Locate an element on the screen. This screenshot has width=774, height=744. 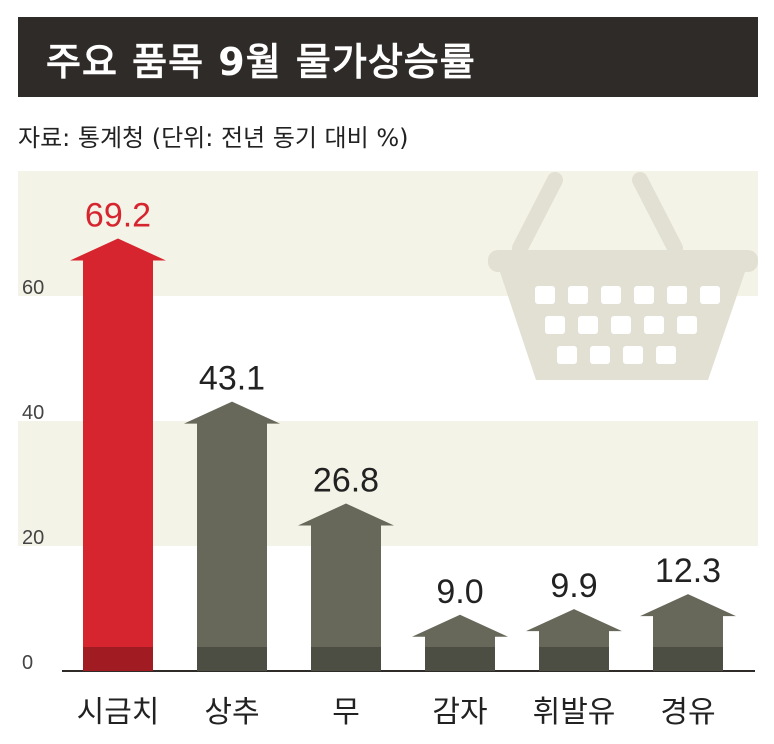
source-note: 자료: 통계청 (단위: 전년 동기 대비 %) is located at coordinates (213, 138).